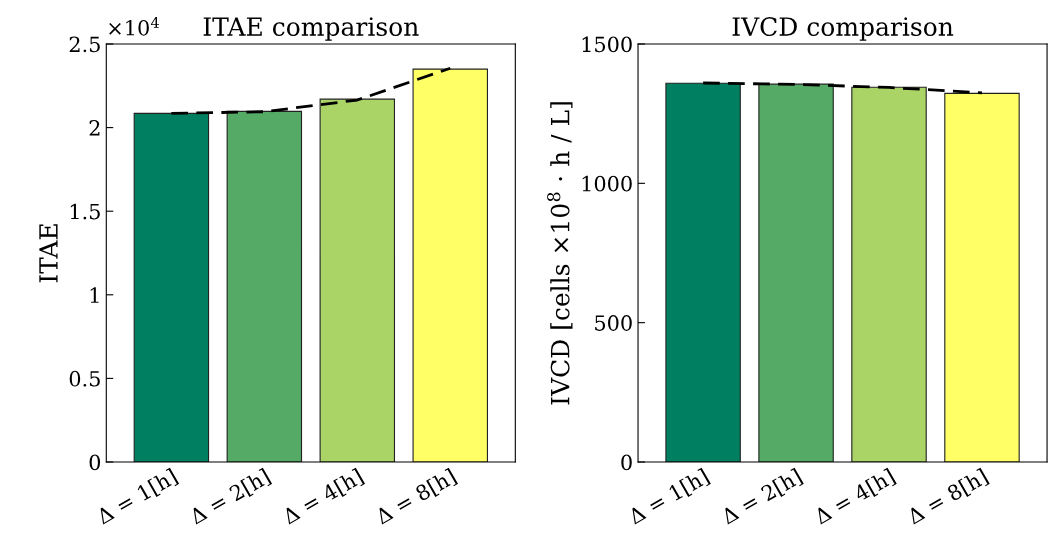 Image resolution: width=1063 pixels, height=550 pixels. Describe the element at coordinates (48, 253) in the screenshot. I see `y-axis-title: ITAE` at that location.